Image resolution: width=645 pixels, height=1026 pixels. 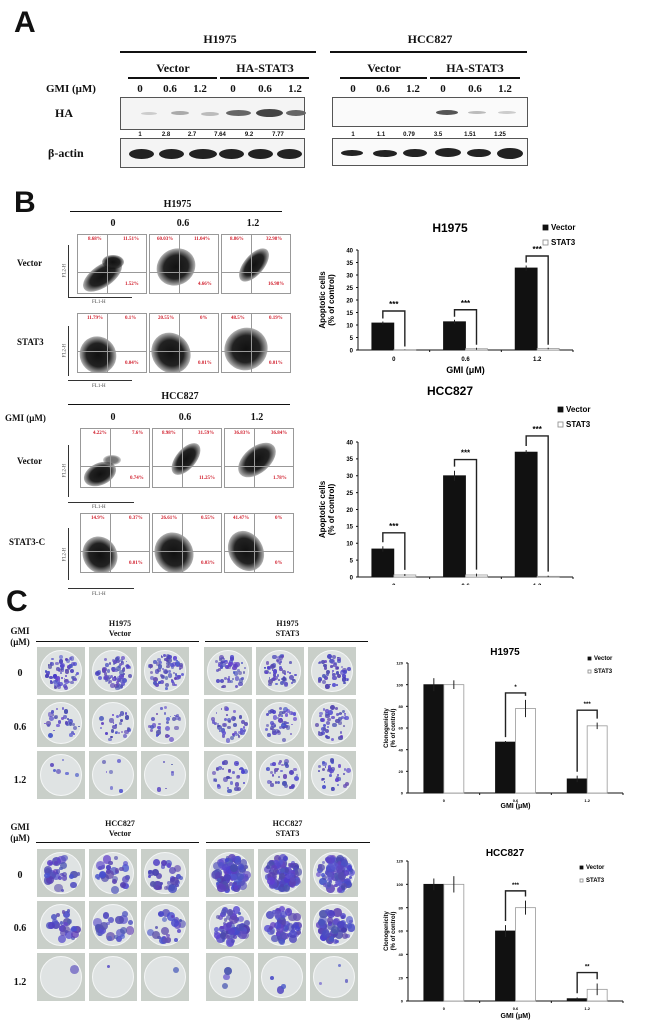 What do you see at coordinates (280, 723) in the screenshot?
I see `colony-plates-h1975-stat3` at bounding box center [280, 723].